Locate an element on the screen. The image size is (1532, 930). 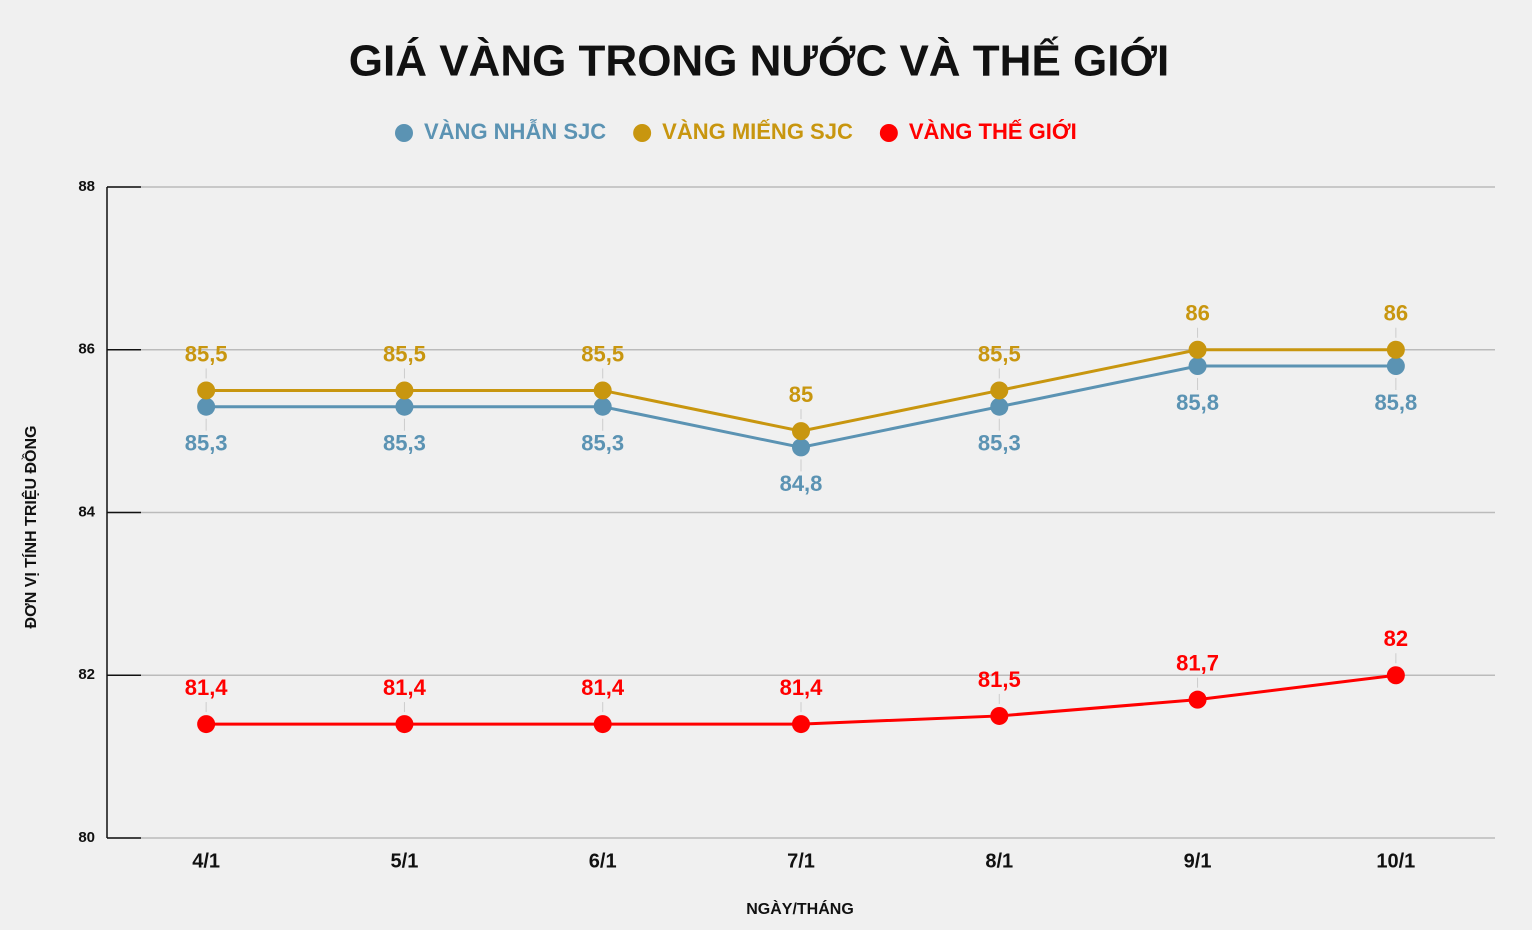
chart-title: GIÁ VÀNG TRONG NƯỚC VÀ THẾ GIỚI is located at coordinates (759, 61).